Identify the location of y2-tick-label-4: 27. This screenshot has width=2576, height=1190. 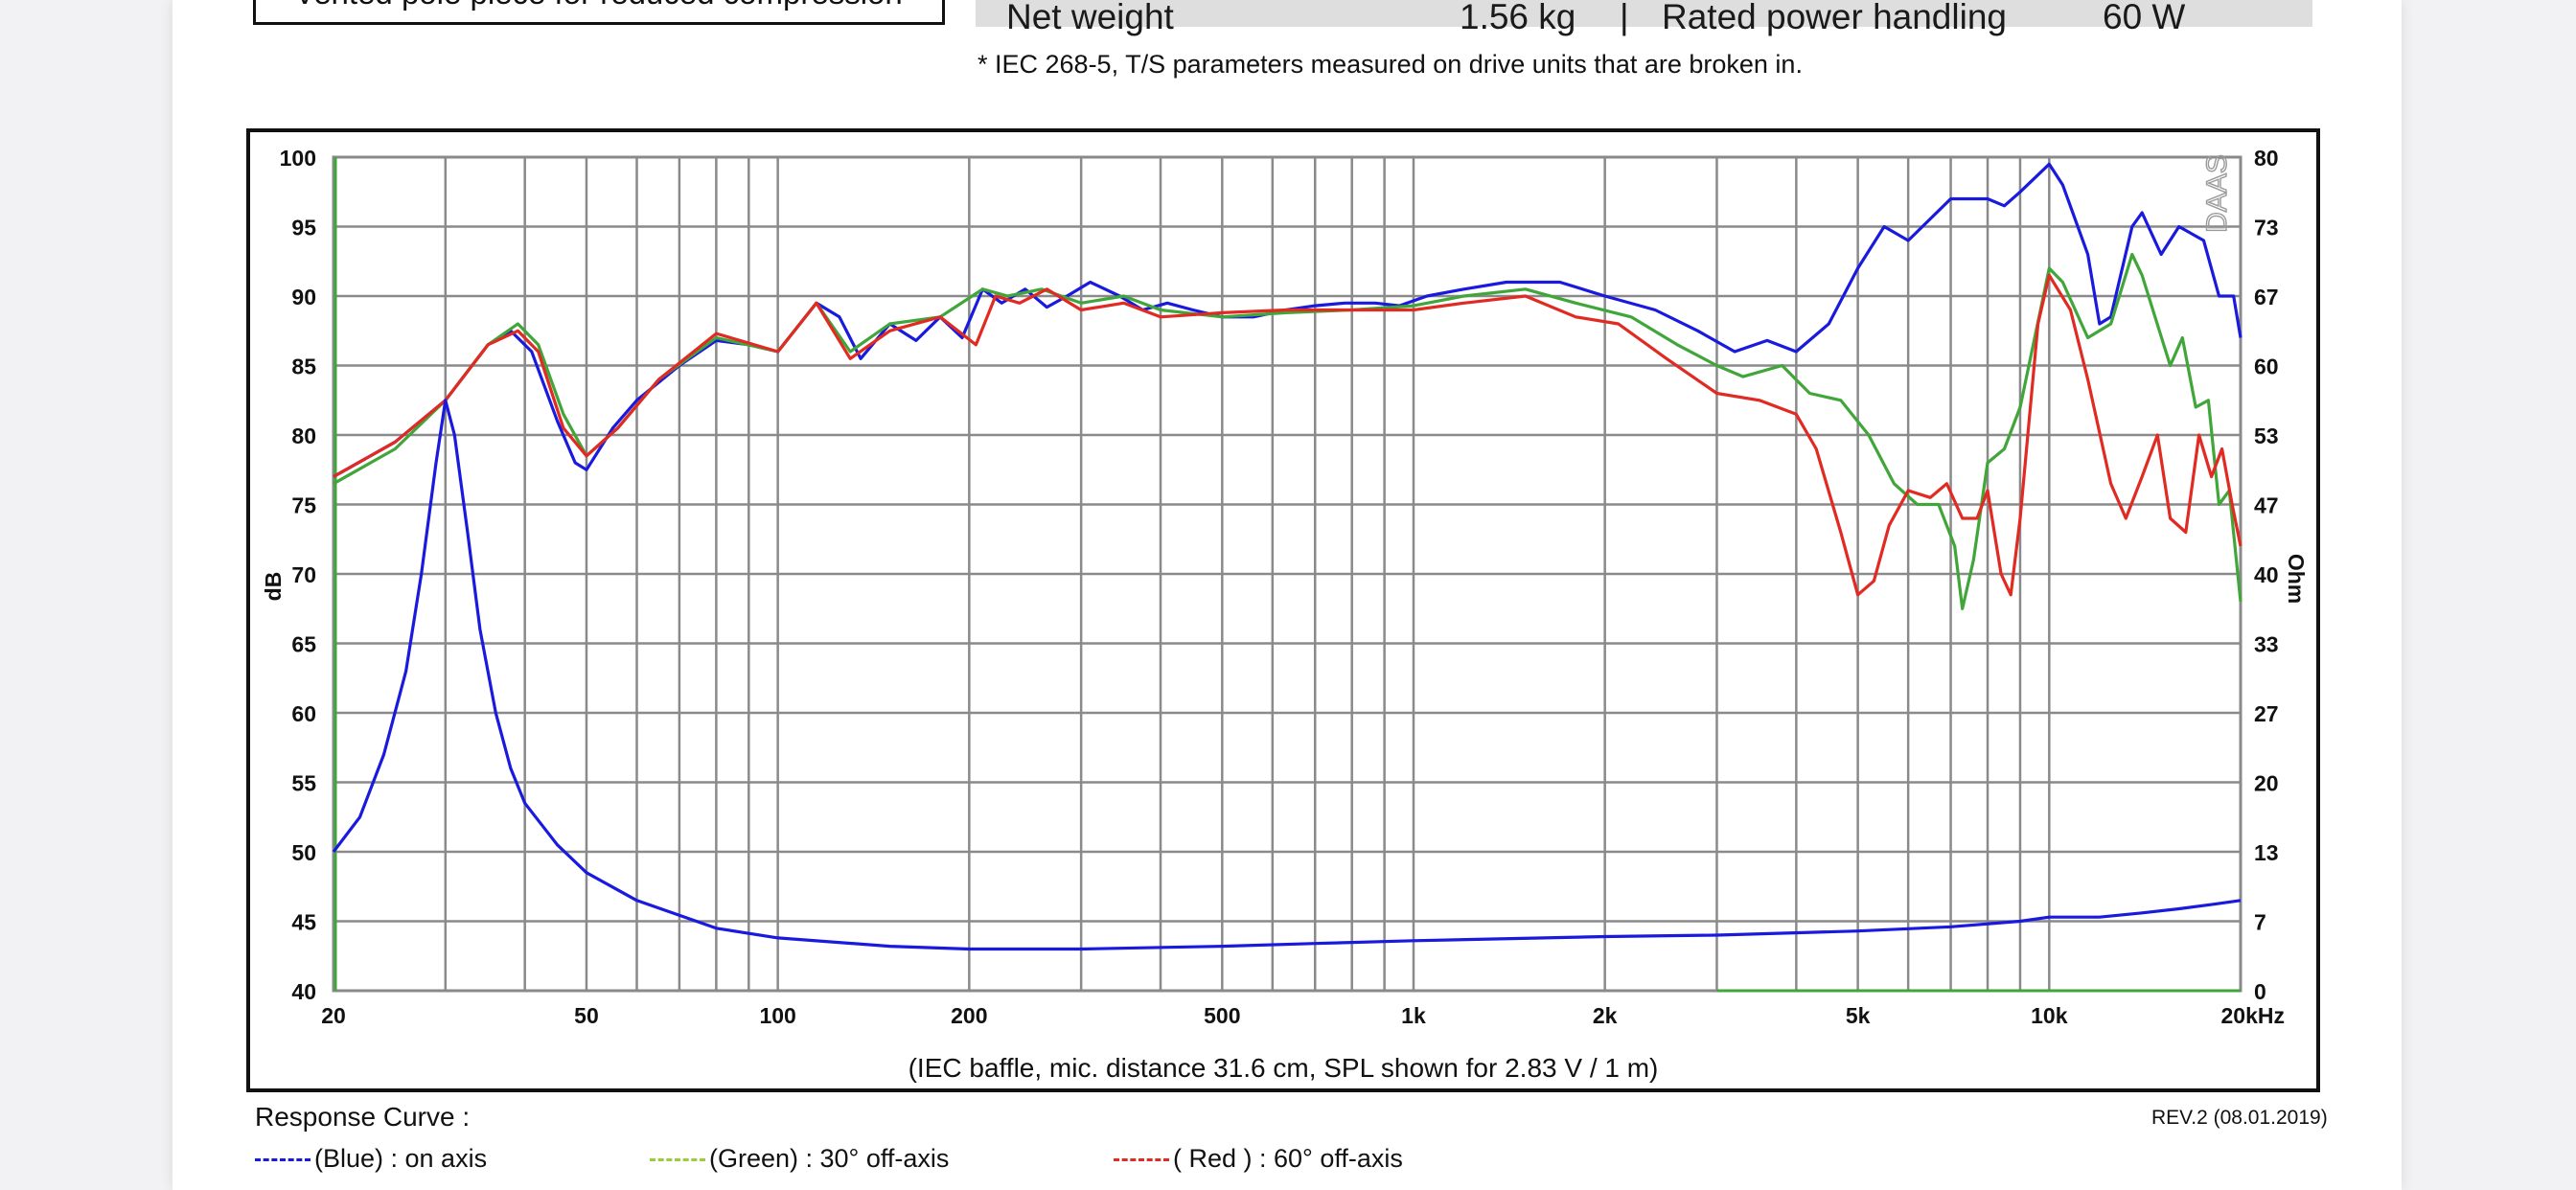
(2266, 714).